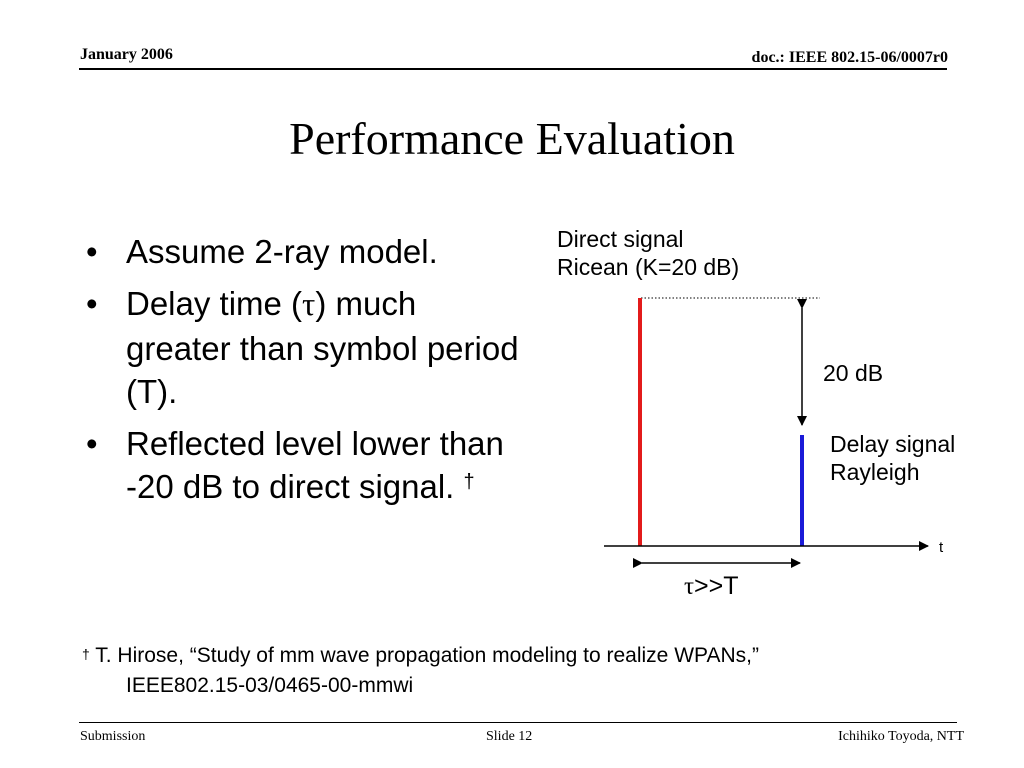 The image size is (1024, 768). Describe the element at coordinates (509, 736) in the screenshot. I see `footer-slide-number: Slide 12` at that location.